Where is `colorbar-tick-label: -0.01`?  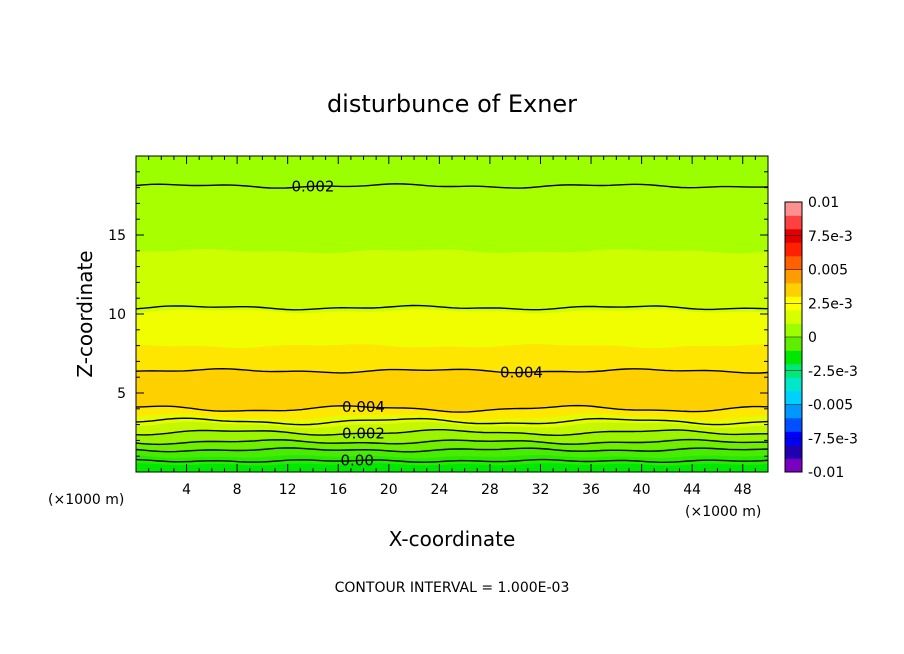
colorbar-tick-label: -0.01 is located at coordinates (826, 473).